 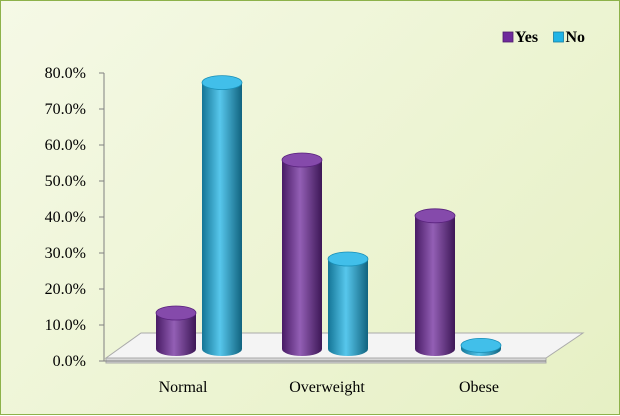 What do you see at coordinates (481, 347) in the screenshot?
I see `bar-no-obese` at bounding box center [481, 347].